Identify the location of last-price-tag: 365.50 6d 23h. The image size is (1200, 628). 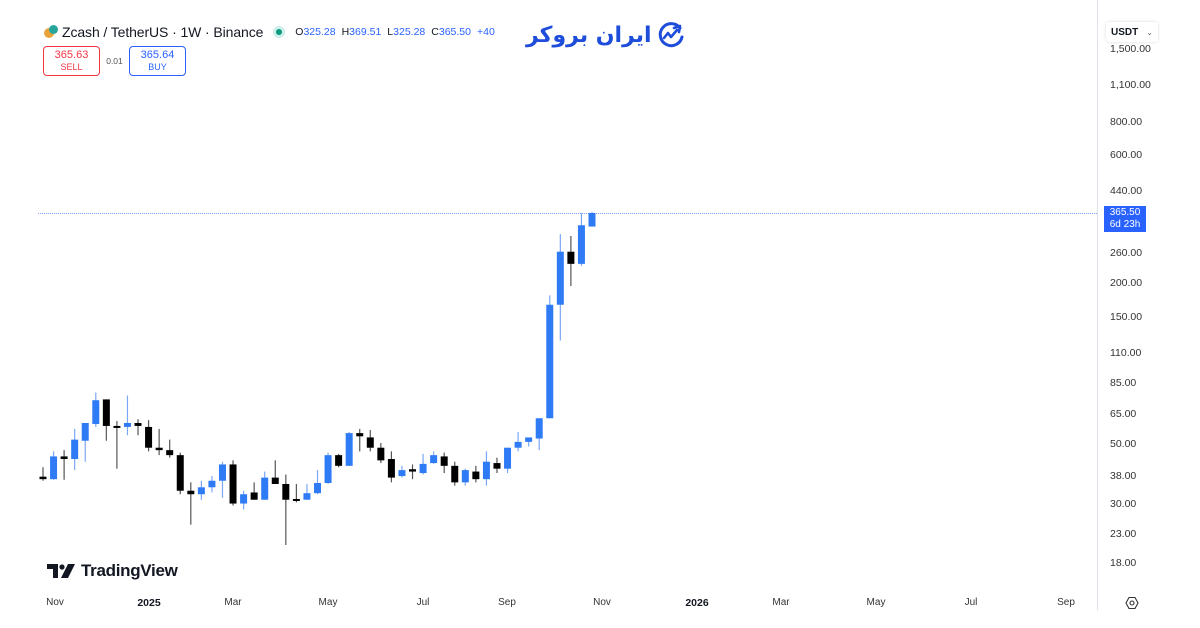
(1125, 219).